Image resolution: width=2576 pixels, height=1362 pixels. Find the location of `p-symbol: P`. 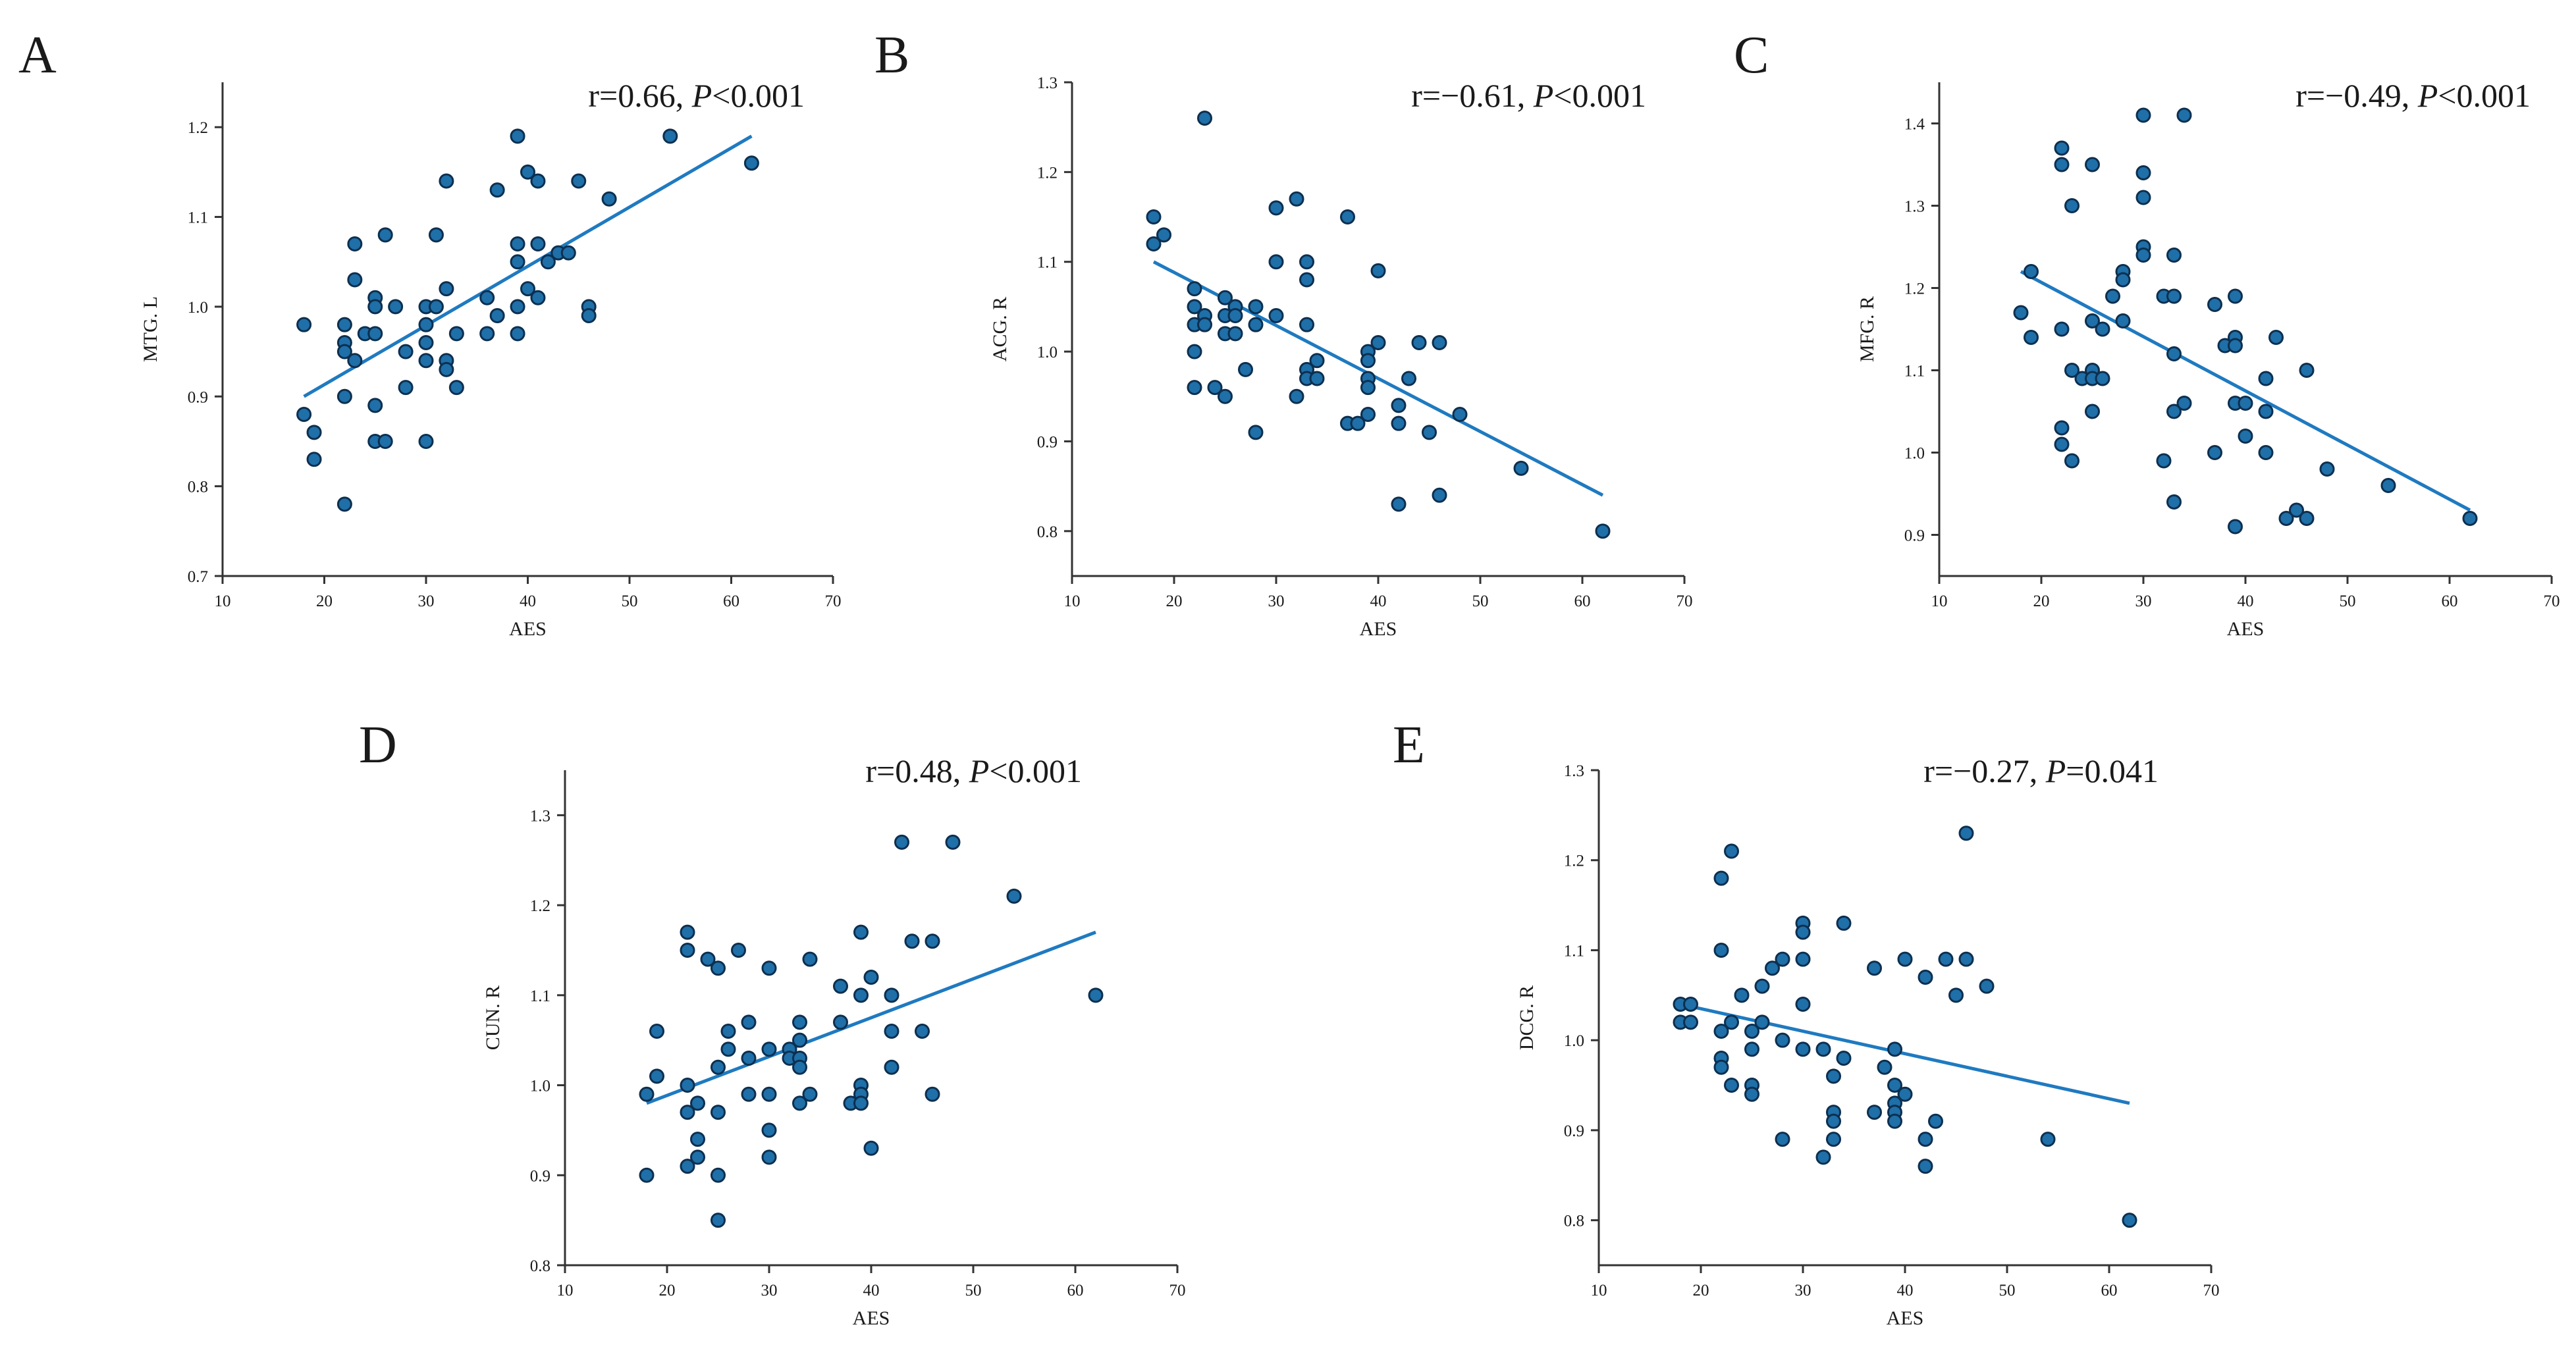

p-symbol: P is located at coordinates (1544, 95).